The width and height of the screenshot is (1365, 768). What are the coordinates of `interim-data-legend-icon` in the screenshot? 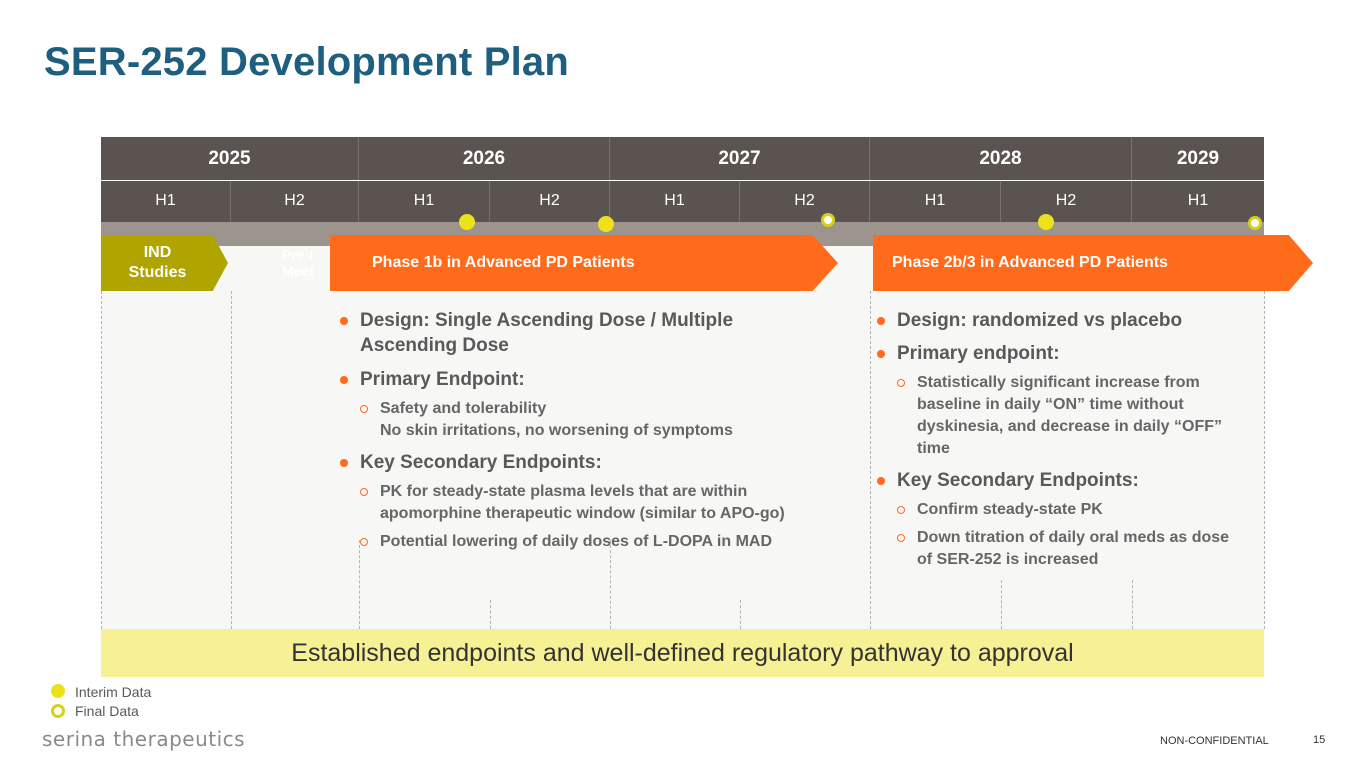 It's located at (58, 691).